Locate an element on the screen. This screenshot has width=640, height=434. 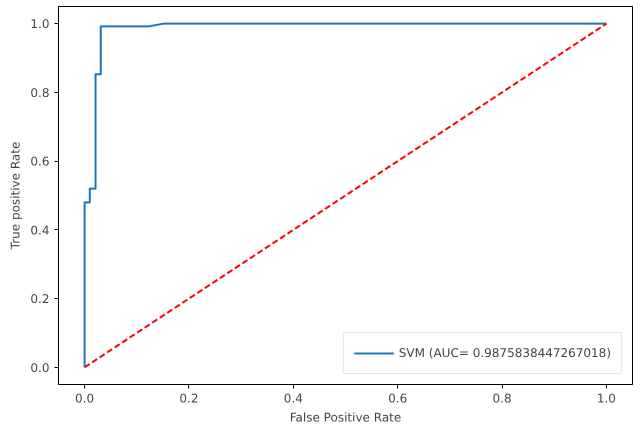
y-axis-title: True positive Rate is located at coordinates (15, 196).